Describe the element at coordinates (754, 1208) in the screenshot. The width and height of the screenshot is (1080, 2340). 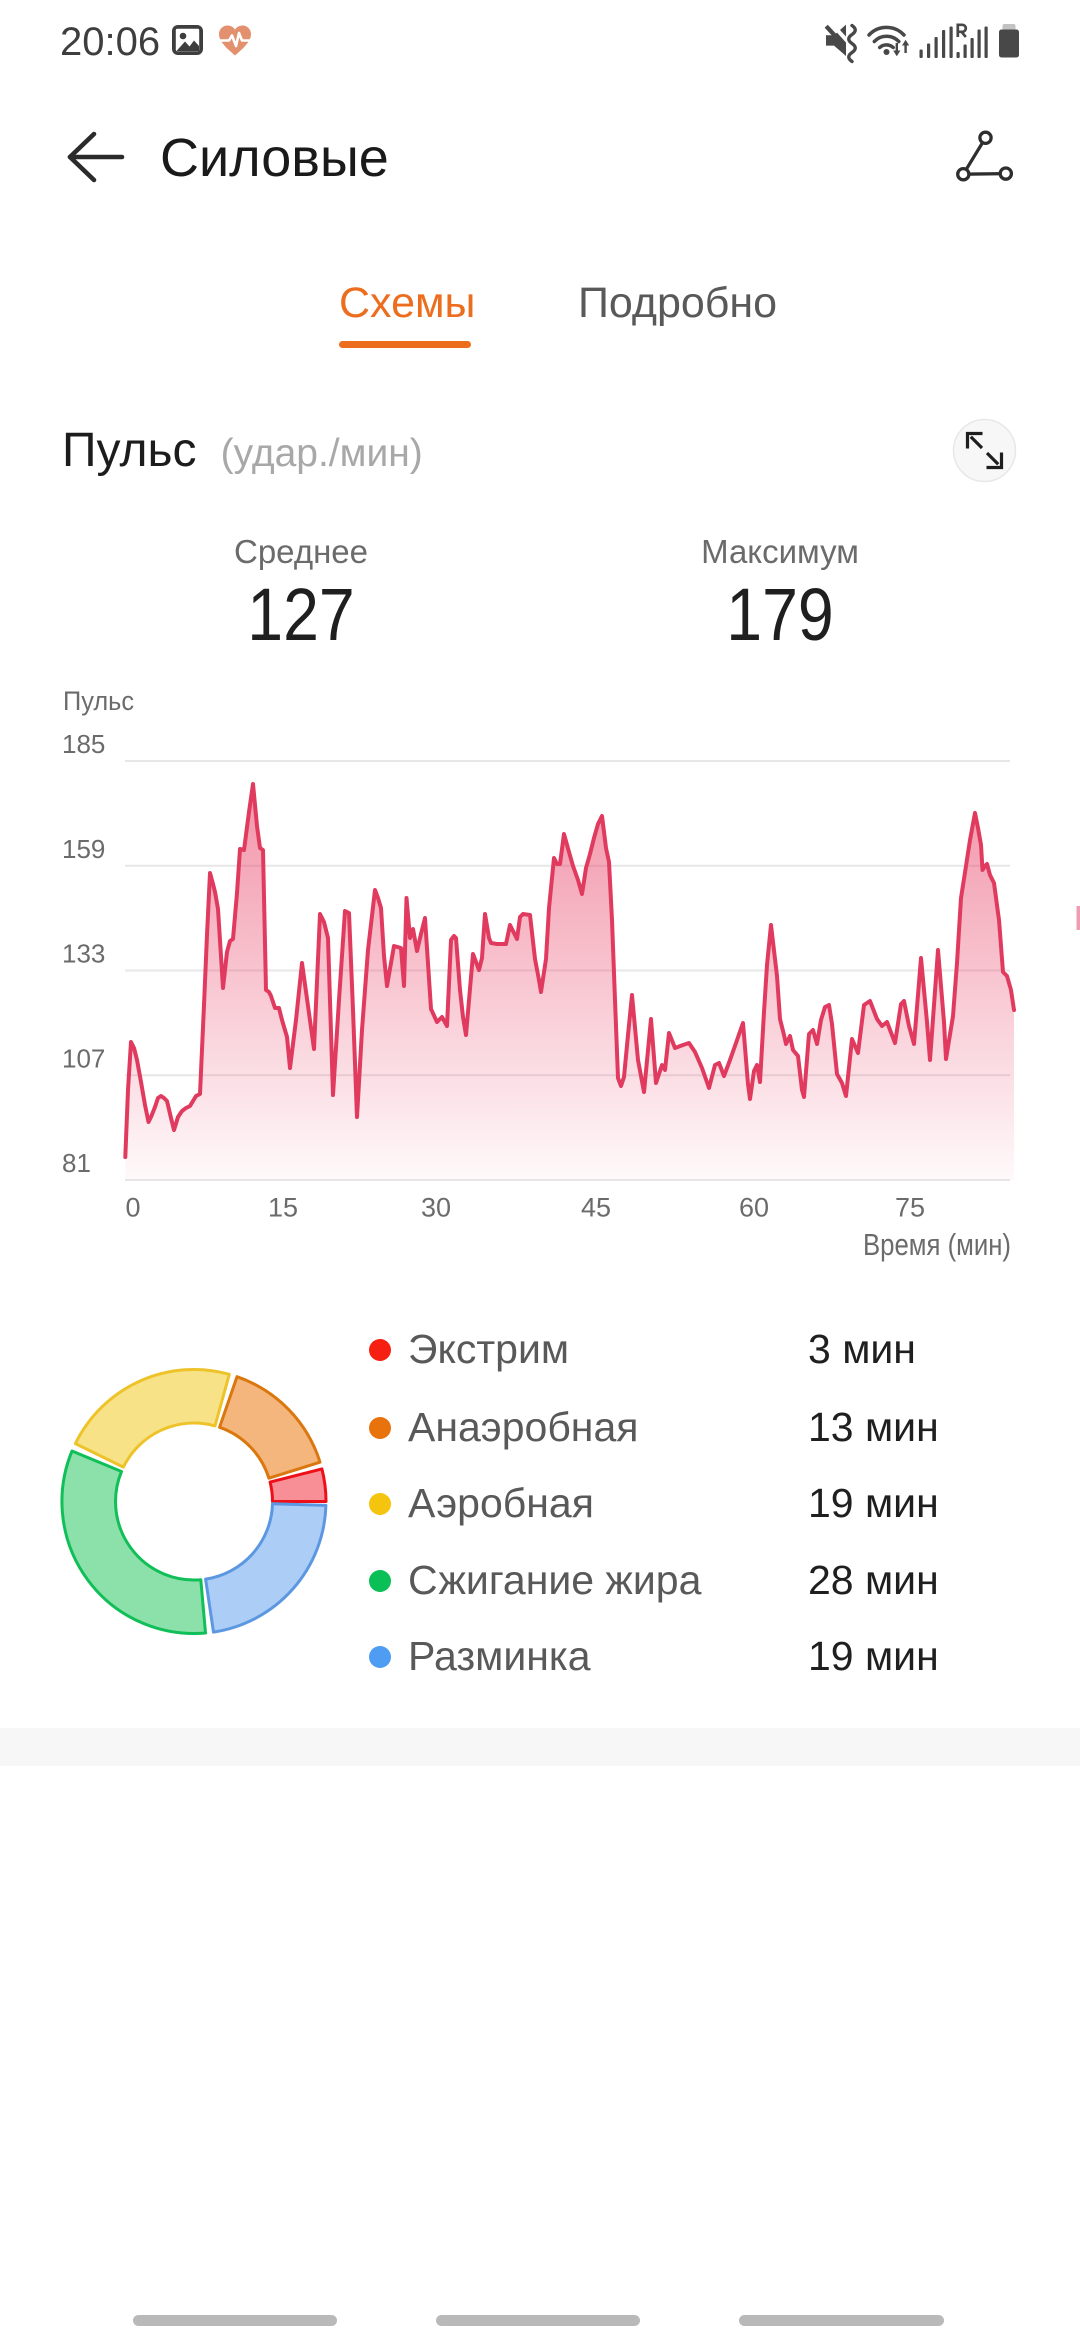
I see `svg-text: 60` at that location.